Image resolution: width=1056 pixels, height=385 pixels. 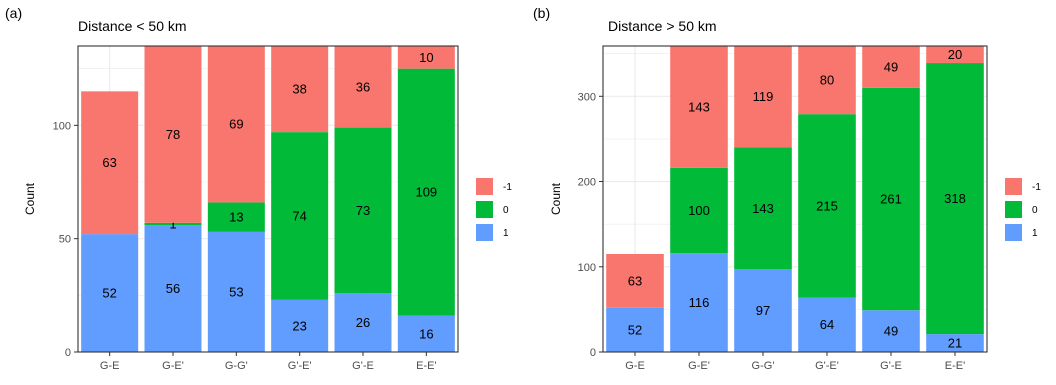 I want to click on bar-value-label: 97, so click(x=763, y=310).